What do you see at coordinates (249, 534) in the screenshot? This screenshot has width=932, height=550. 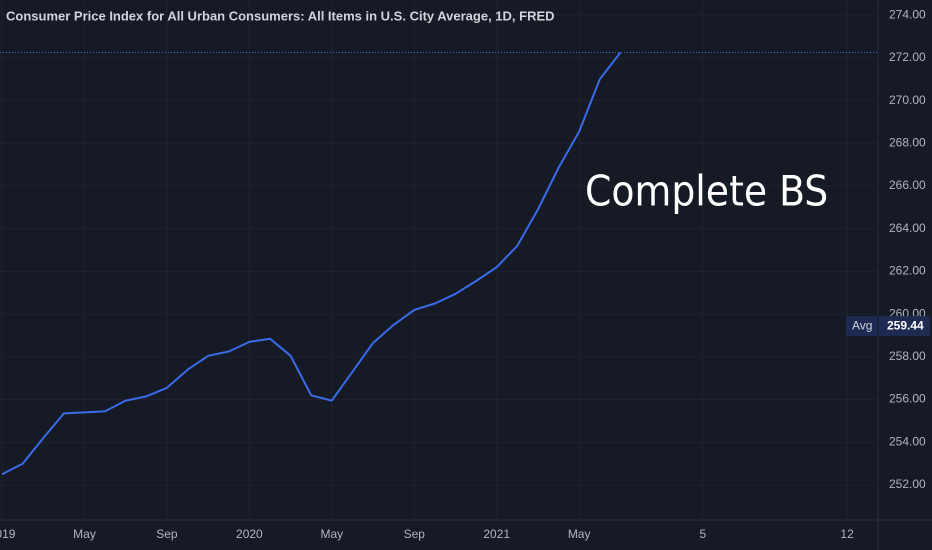 I see `x-tick-label: 2020` at bounding box center [249, 534].